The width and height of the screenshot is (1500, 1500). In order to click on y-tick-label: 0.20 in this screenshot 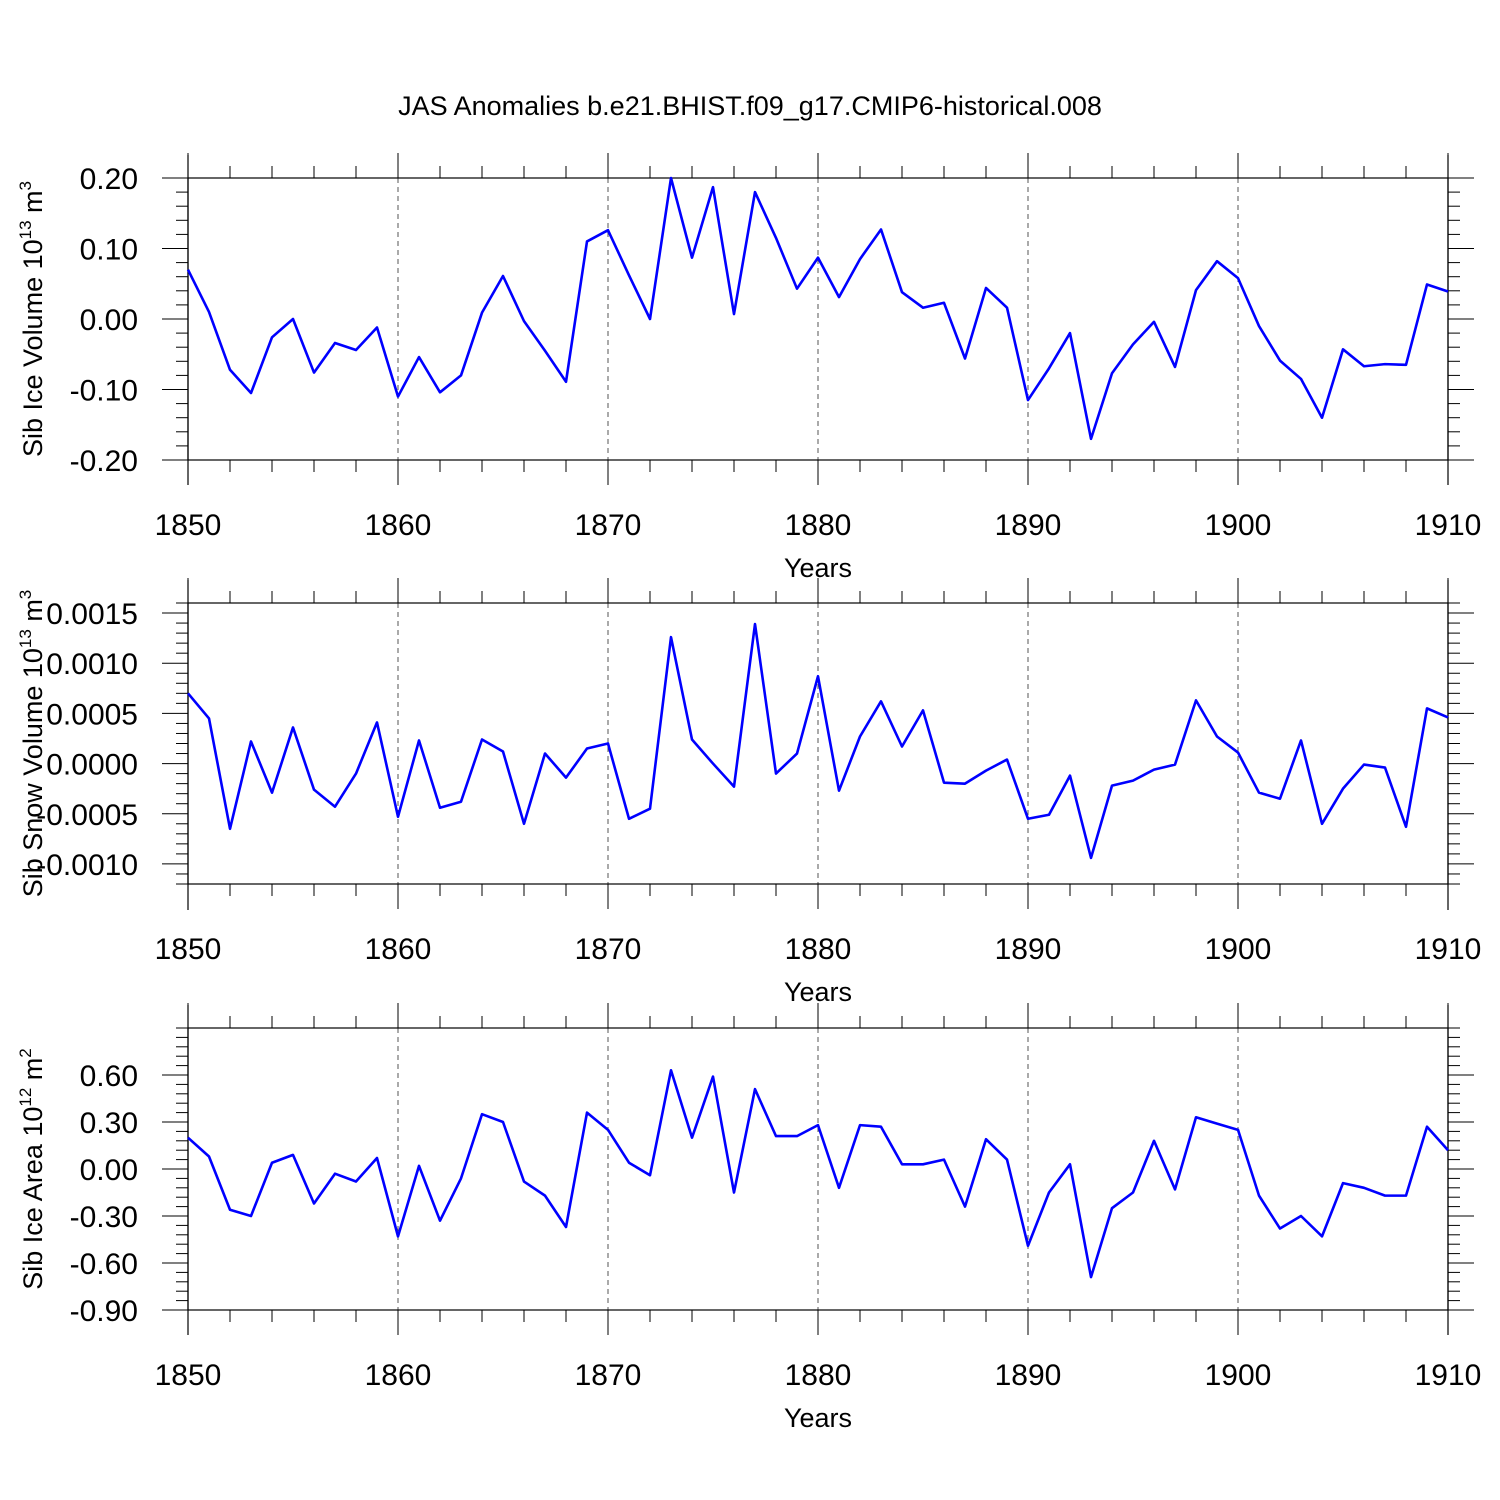, I will do `click(109, 179)`.